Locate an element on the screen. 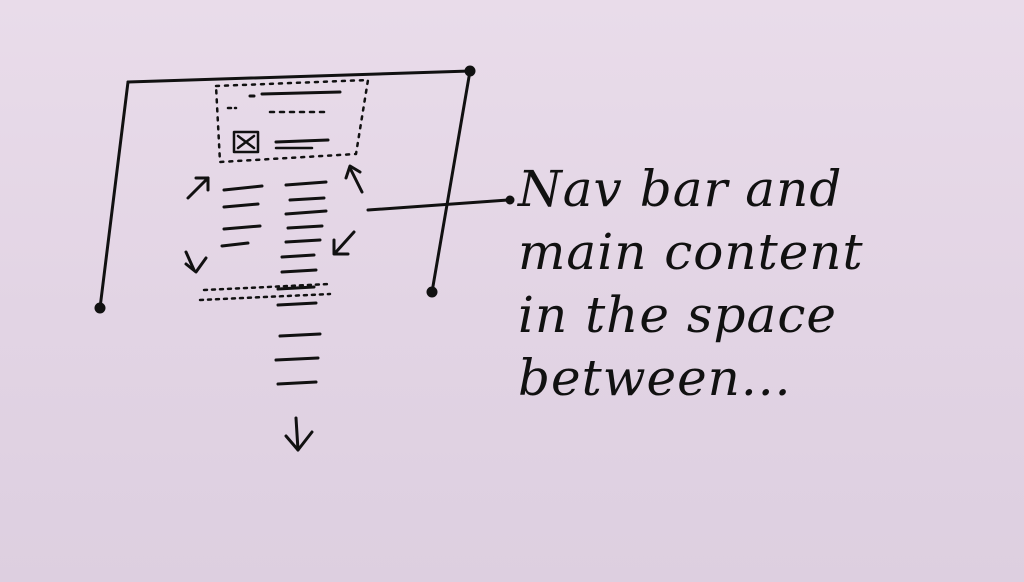 The image size is (1024, 582). overflow-content-lines is located at coordinates (298, 335).